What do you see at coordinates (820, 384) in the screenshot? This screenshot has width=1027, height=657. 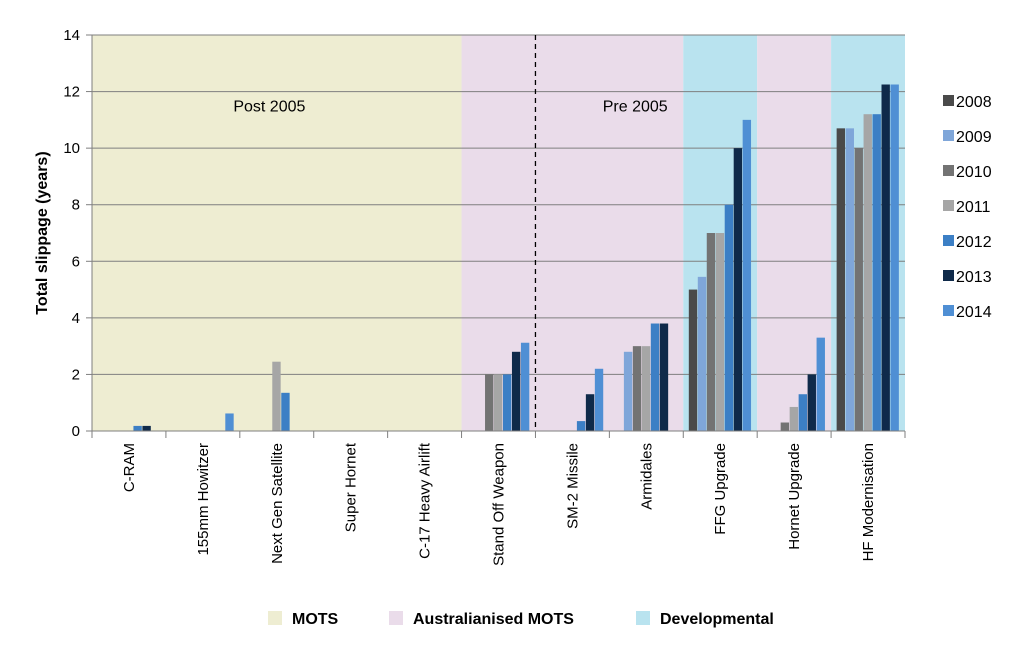 I see `bar-hornet-upgrade-2014` at bounding box center [820, 384].